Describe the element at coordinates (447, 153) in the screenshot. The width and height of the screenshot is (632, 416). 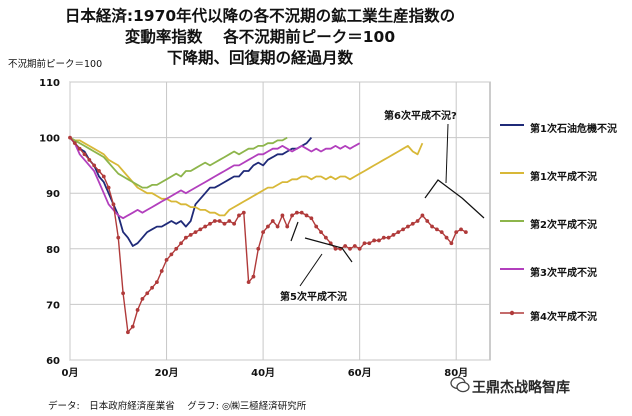
I see `annotation-leader-6th` at that location.